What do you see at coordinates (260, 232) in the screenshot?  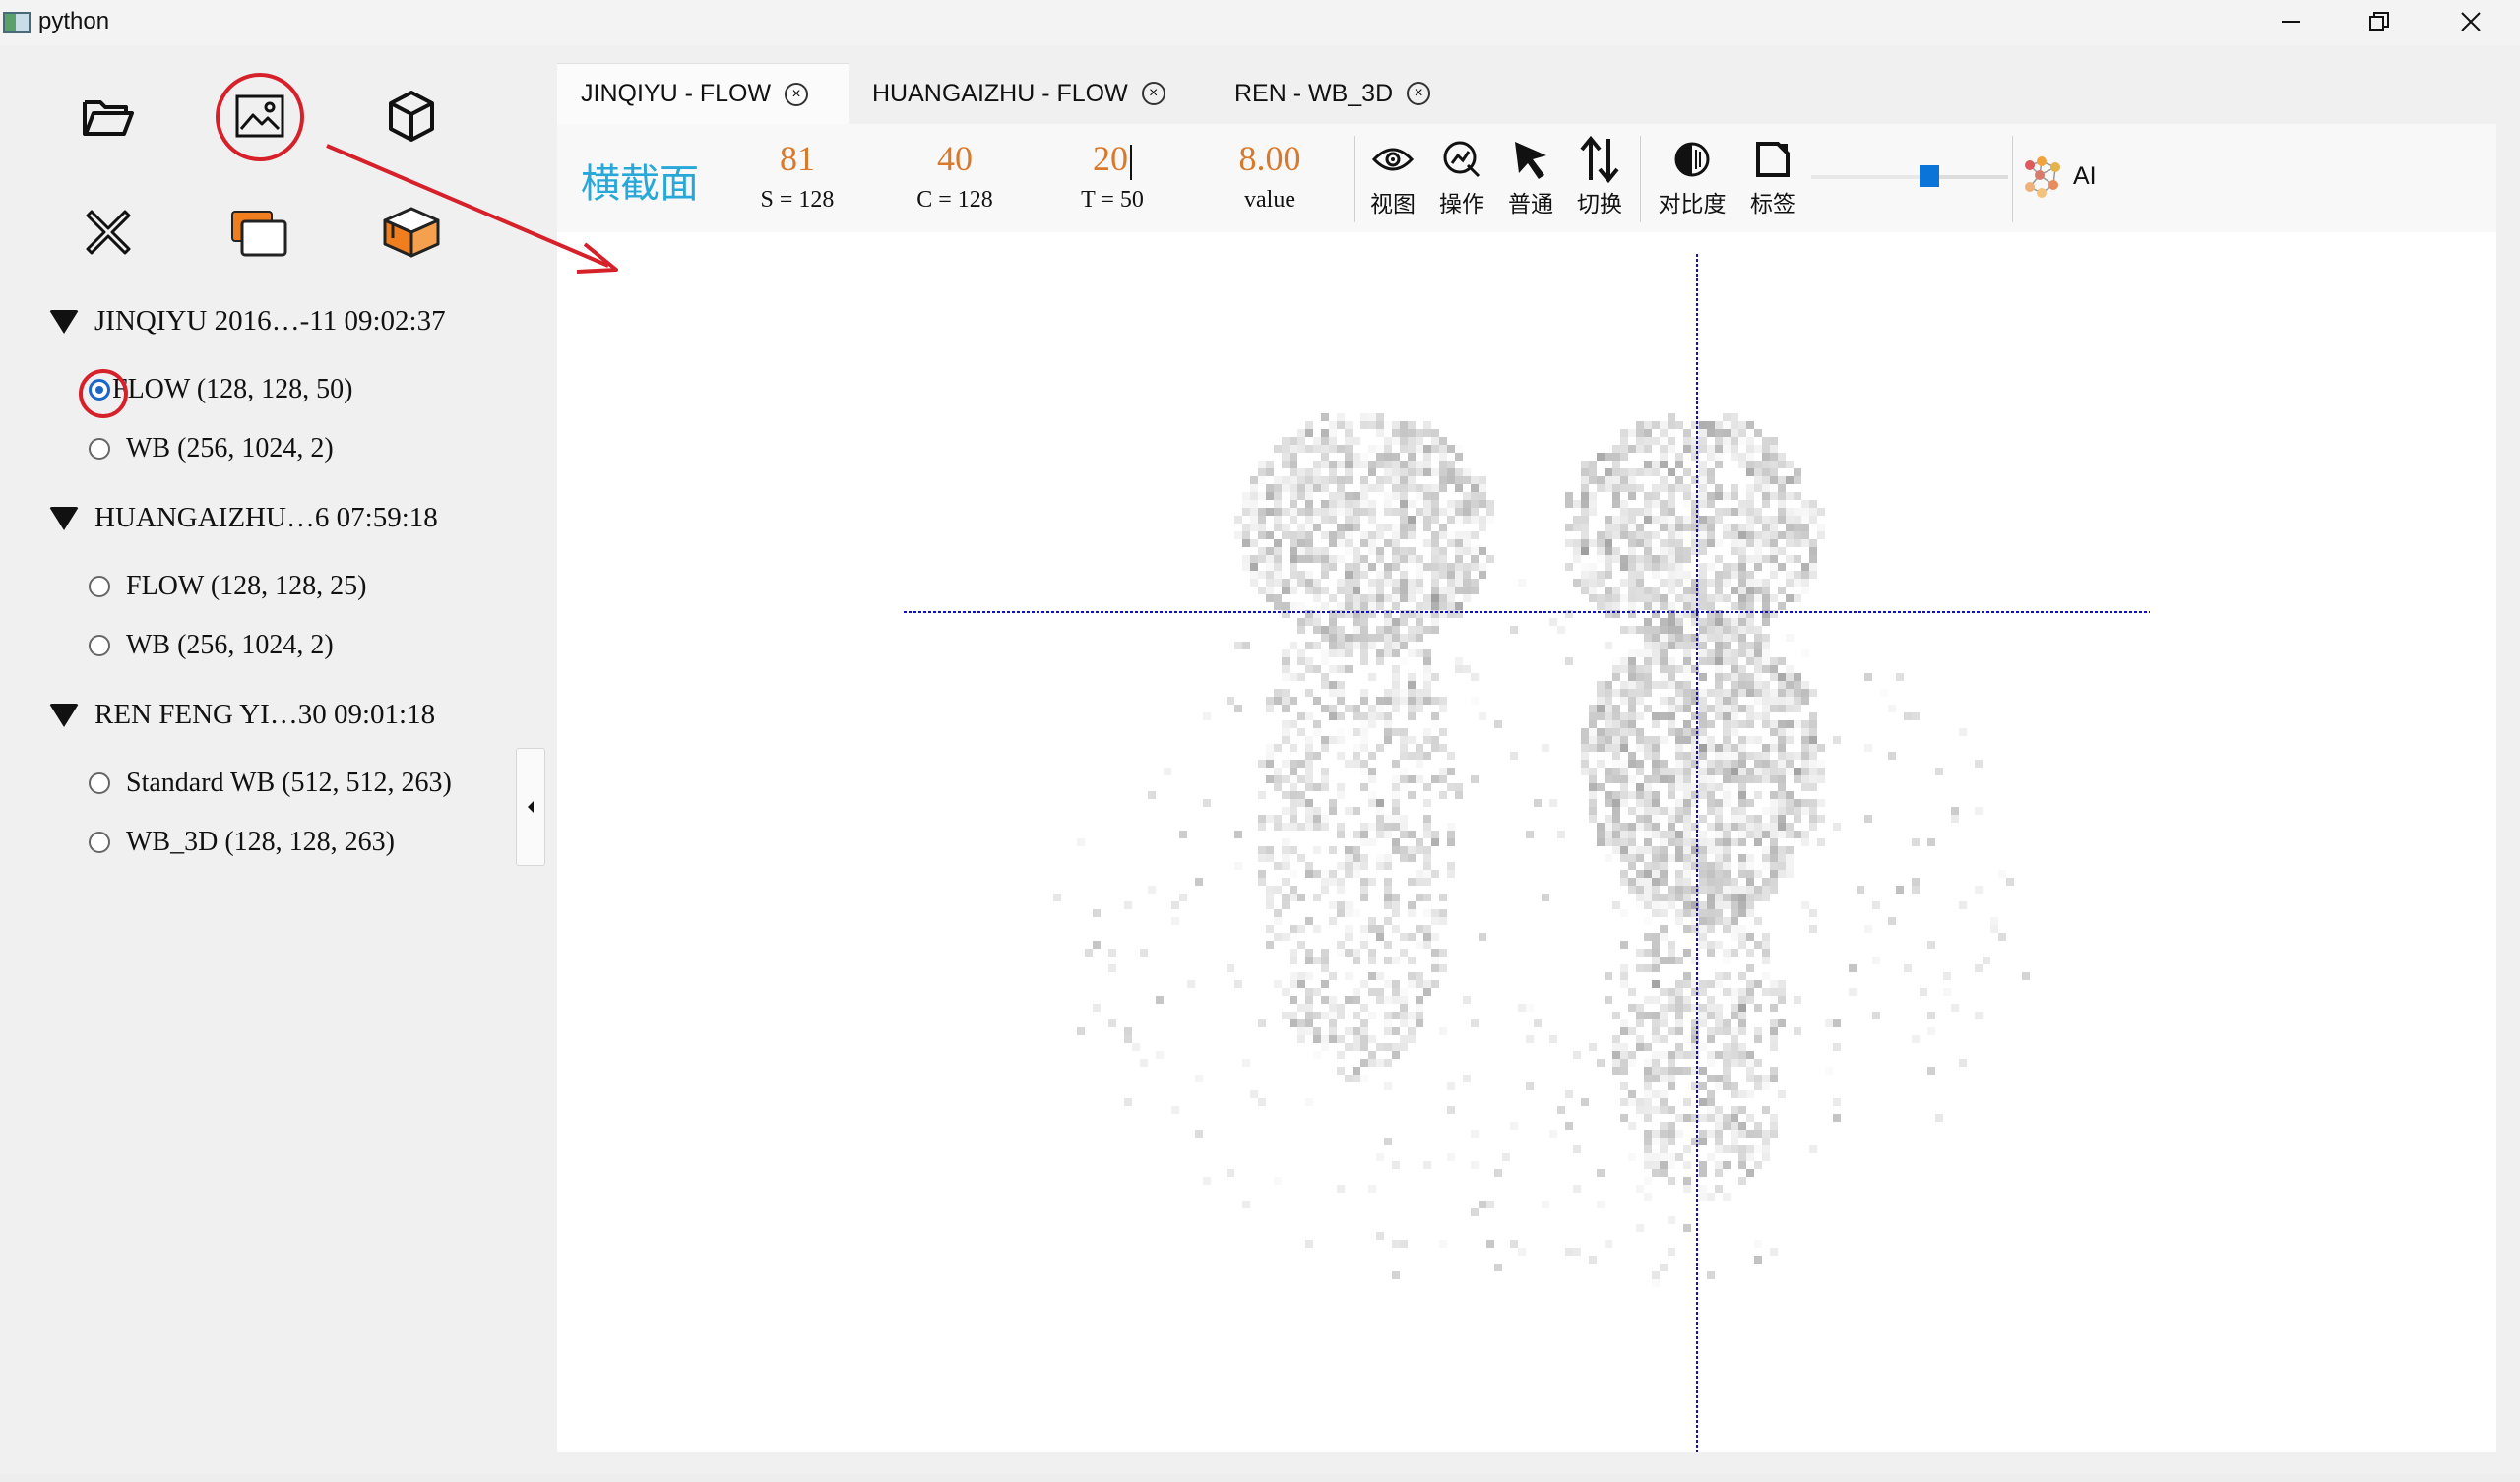 I see `windows-button` at bounding box center [260, 232].